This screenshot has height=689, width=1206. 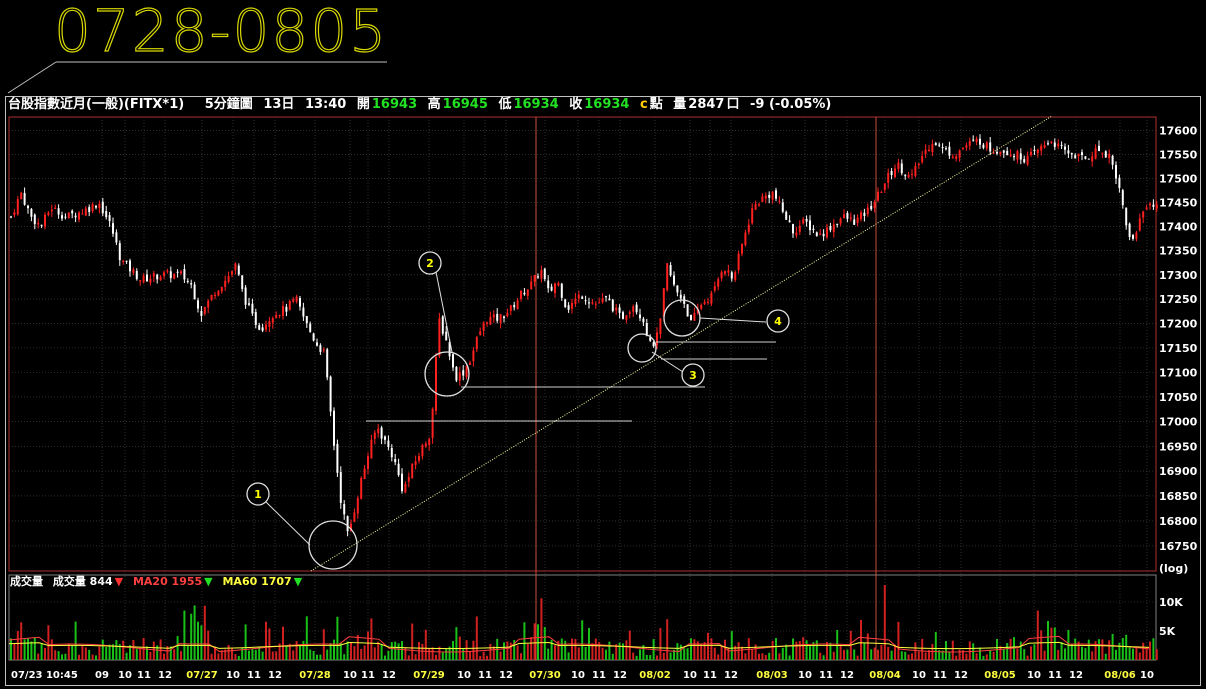 What do you see at coordinates (693, 375) in the screenshot?
I see `marker-badge` at bounding box center [693, 375].